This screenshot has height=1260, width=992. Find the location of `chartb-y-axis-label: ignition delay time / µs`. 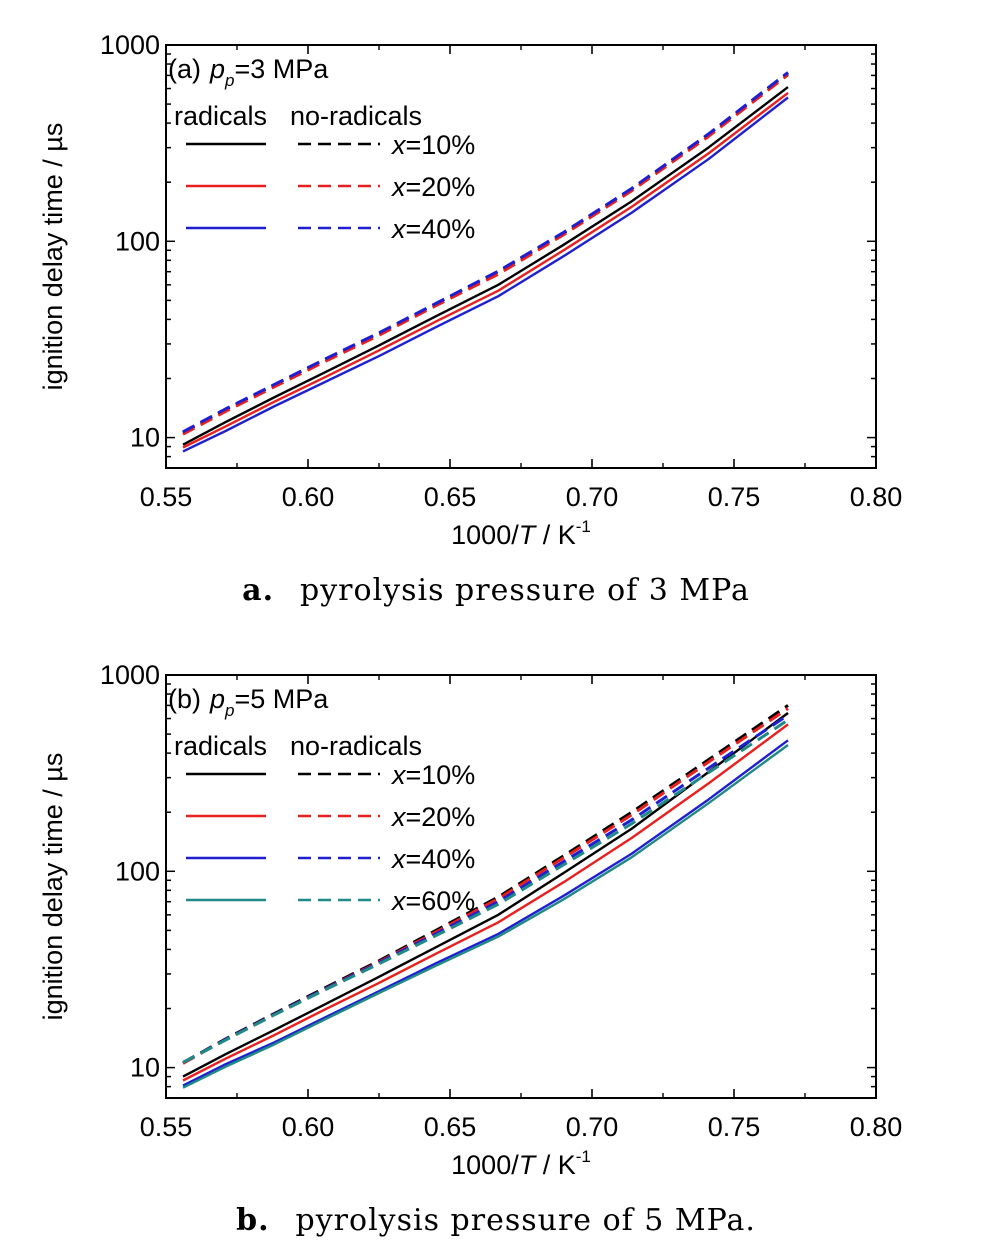

chartb-y-axis-label: ignition delay time / µs is located at coordinates (53, 887).